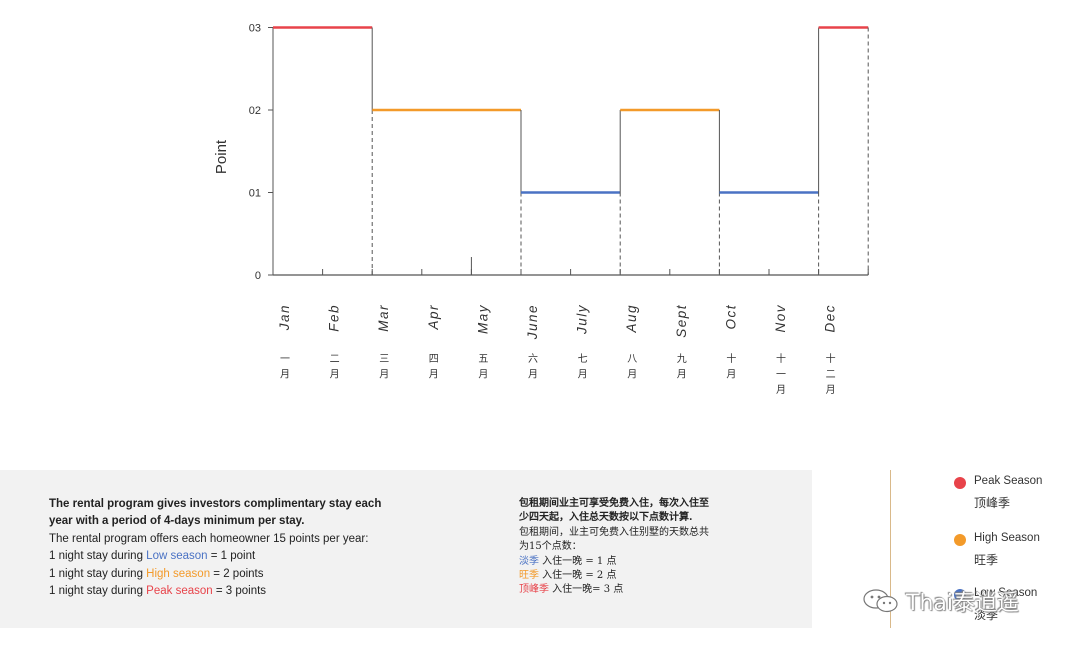  What do you see at coordinates (534, 590) in the screenshot?
I see `info-cn-peak-label: 顶峰季` at bounding box center [534, 590].